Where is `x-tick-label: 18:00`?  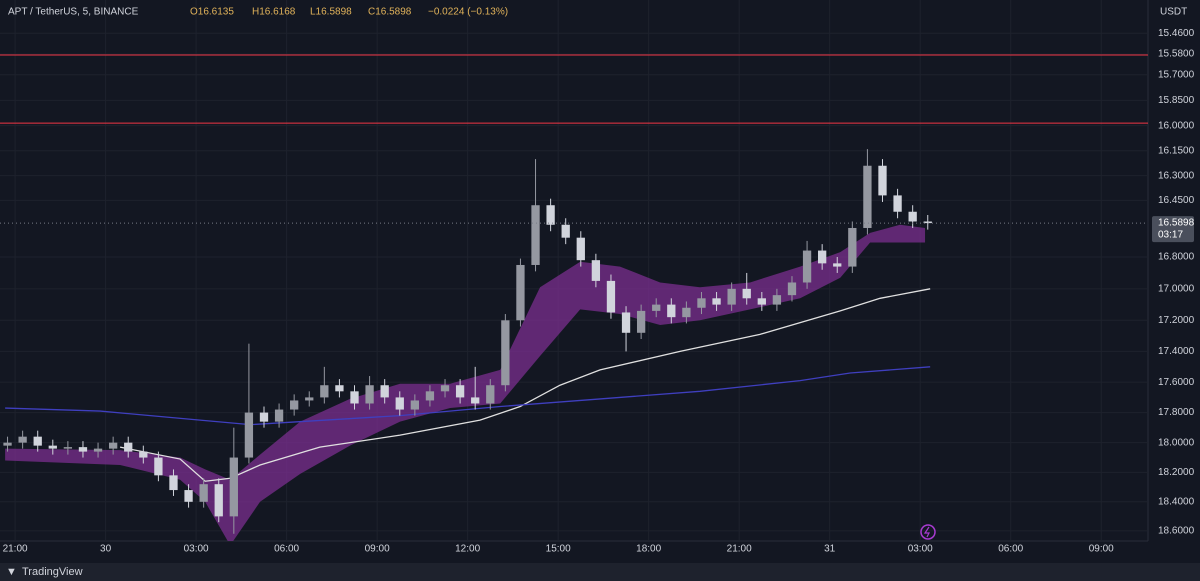 x-tick-label: 18:00 is located at coordinates (648, 549).